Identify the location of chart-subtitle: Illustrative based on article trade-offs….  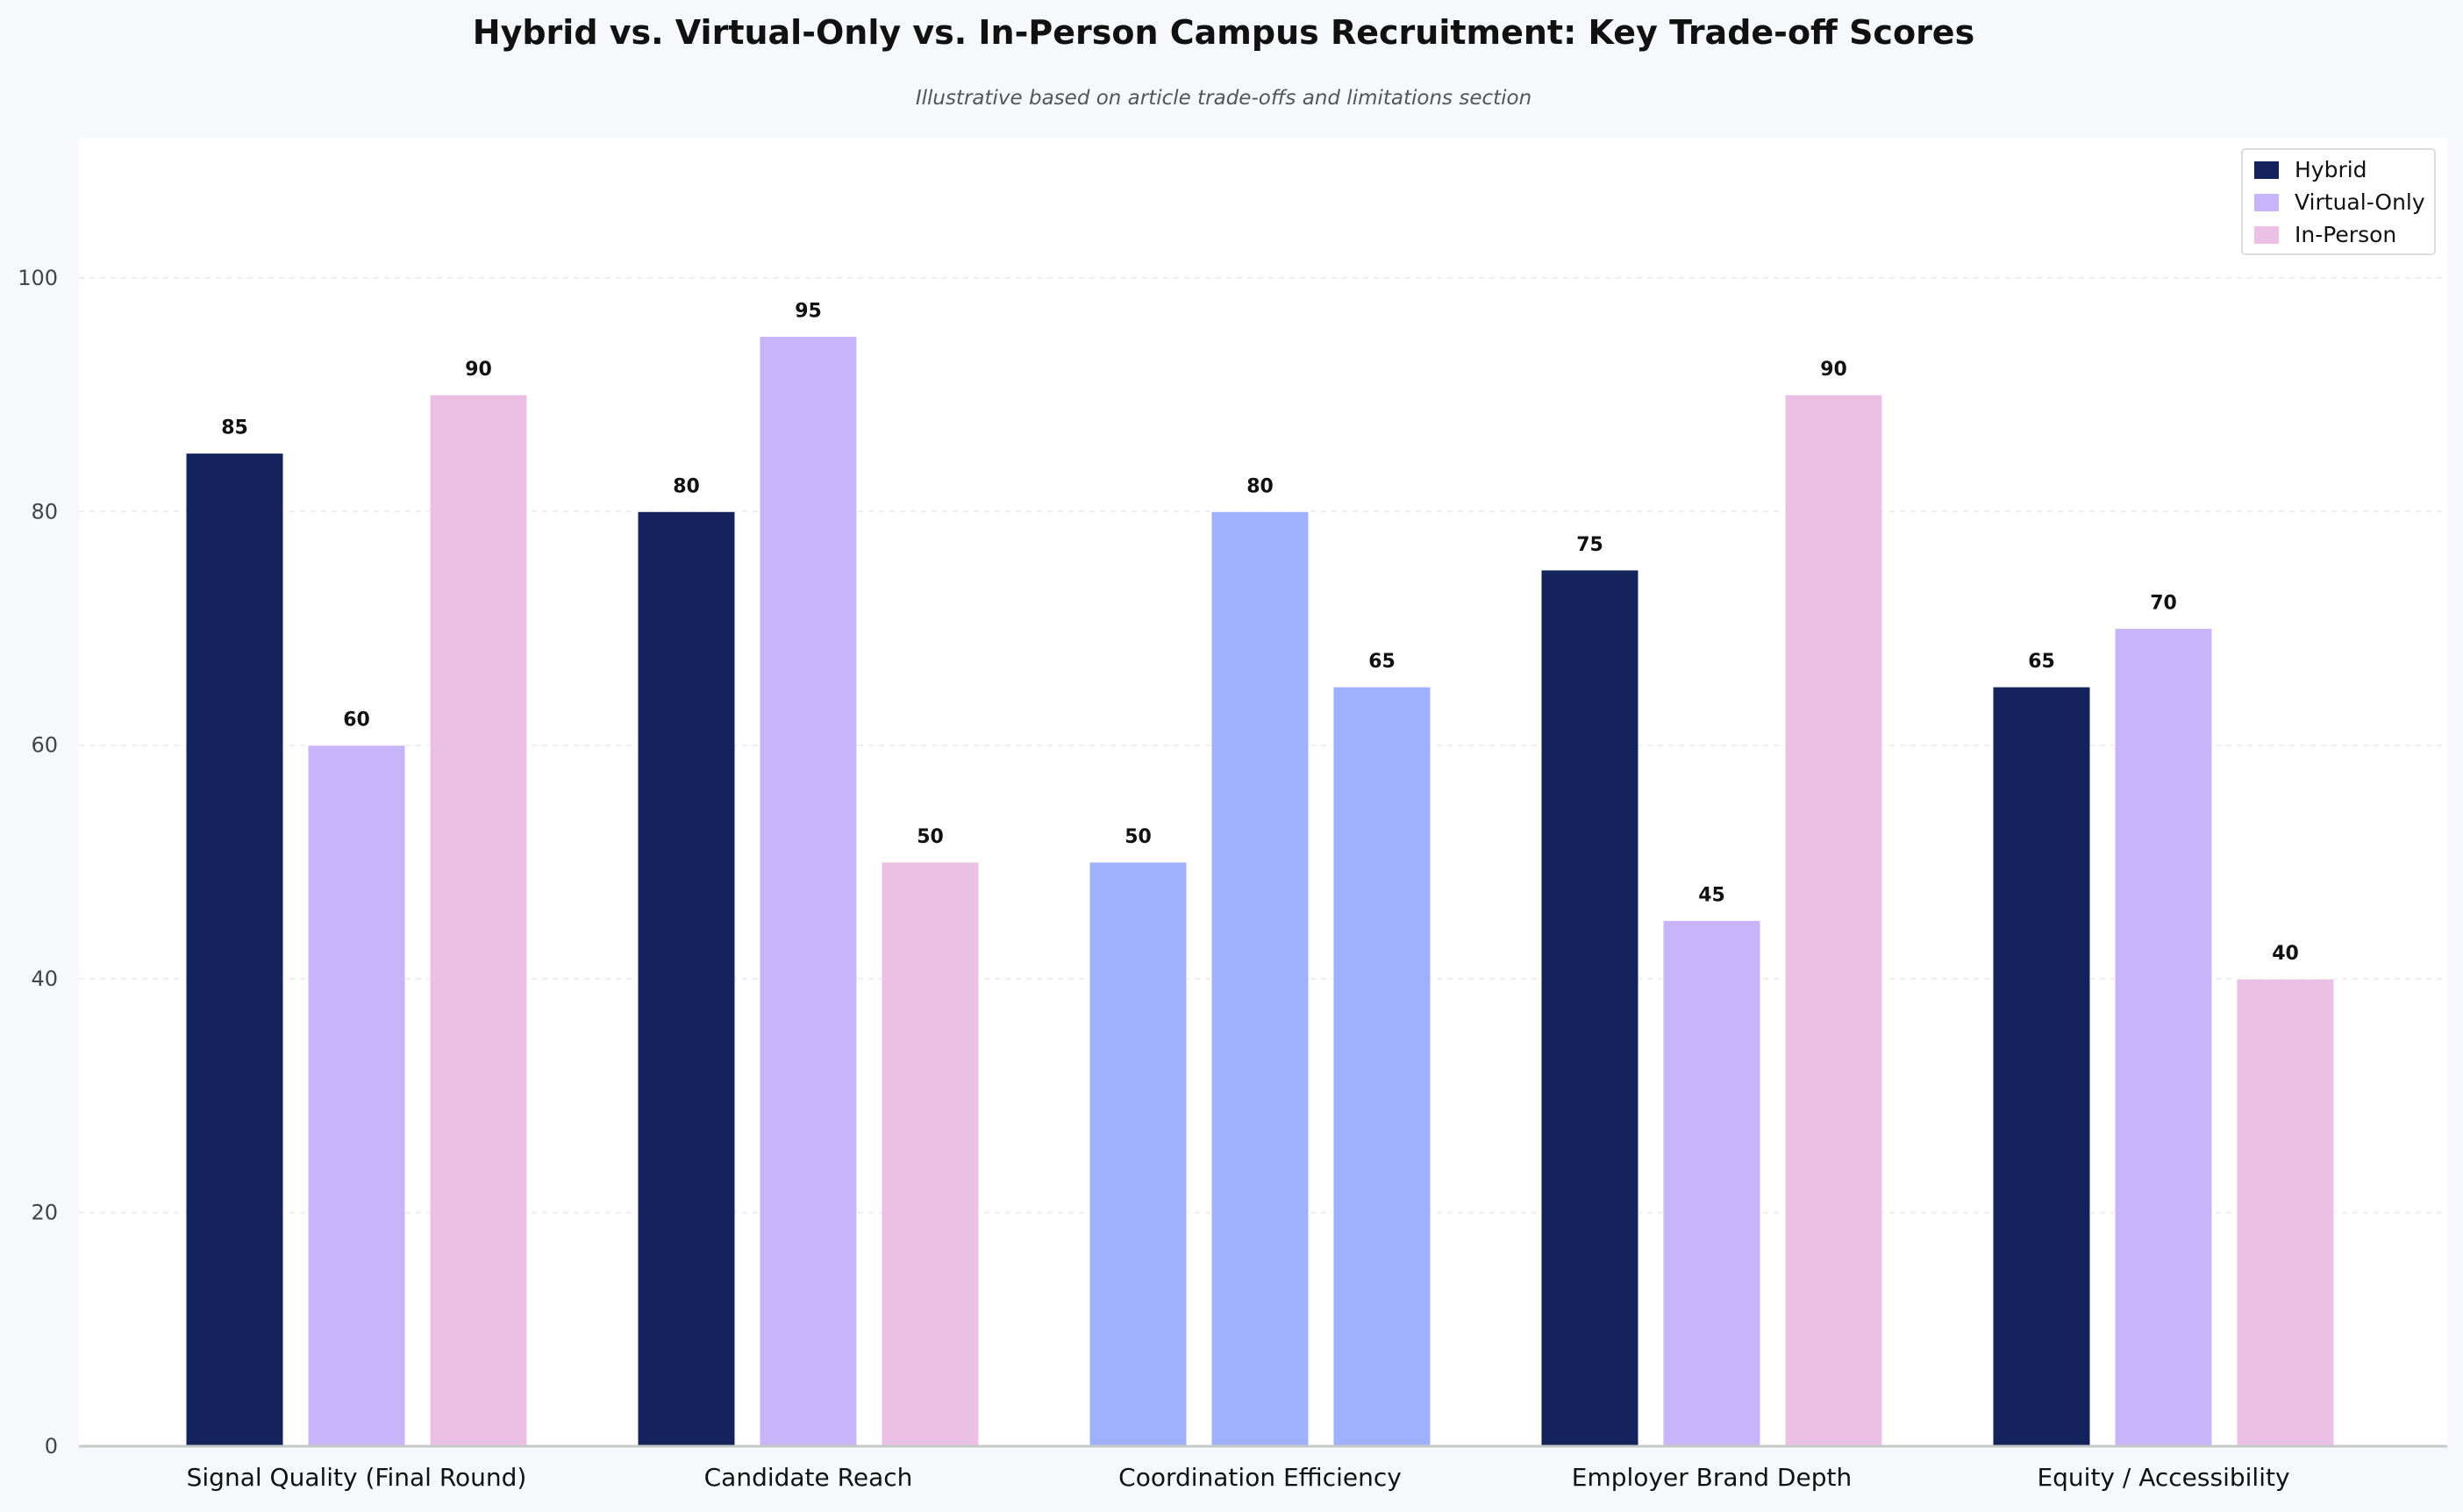
(1223, 98).